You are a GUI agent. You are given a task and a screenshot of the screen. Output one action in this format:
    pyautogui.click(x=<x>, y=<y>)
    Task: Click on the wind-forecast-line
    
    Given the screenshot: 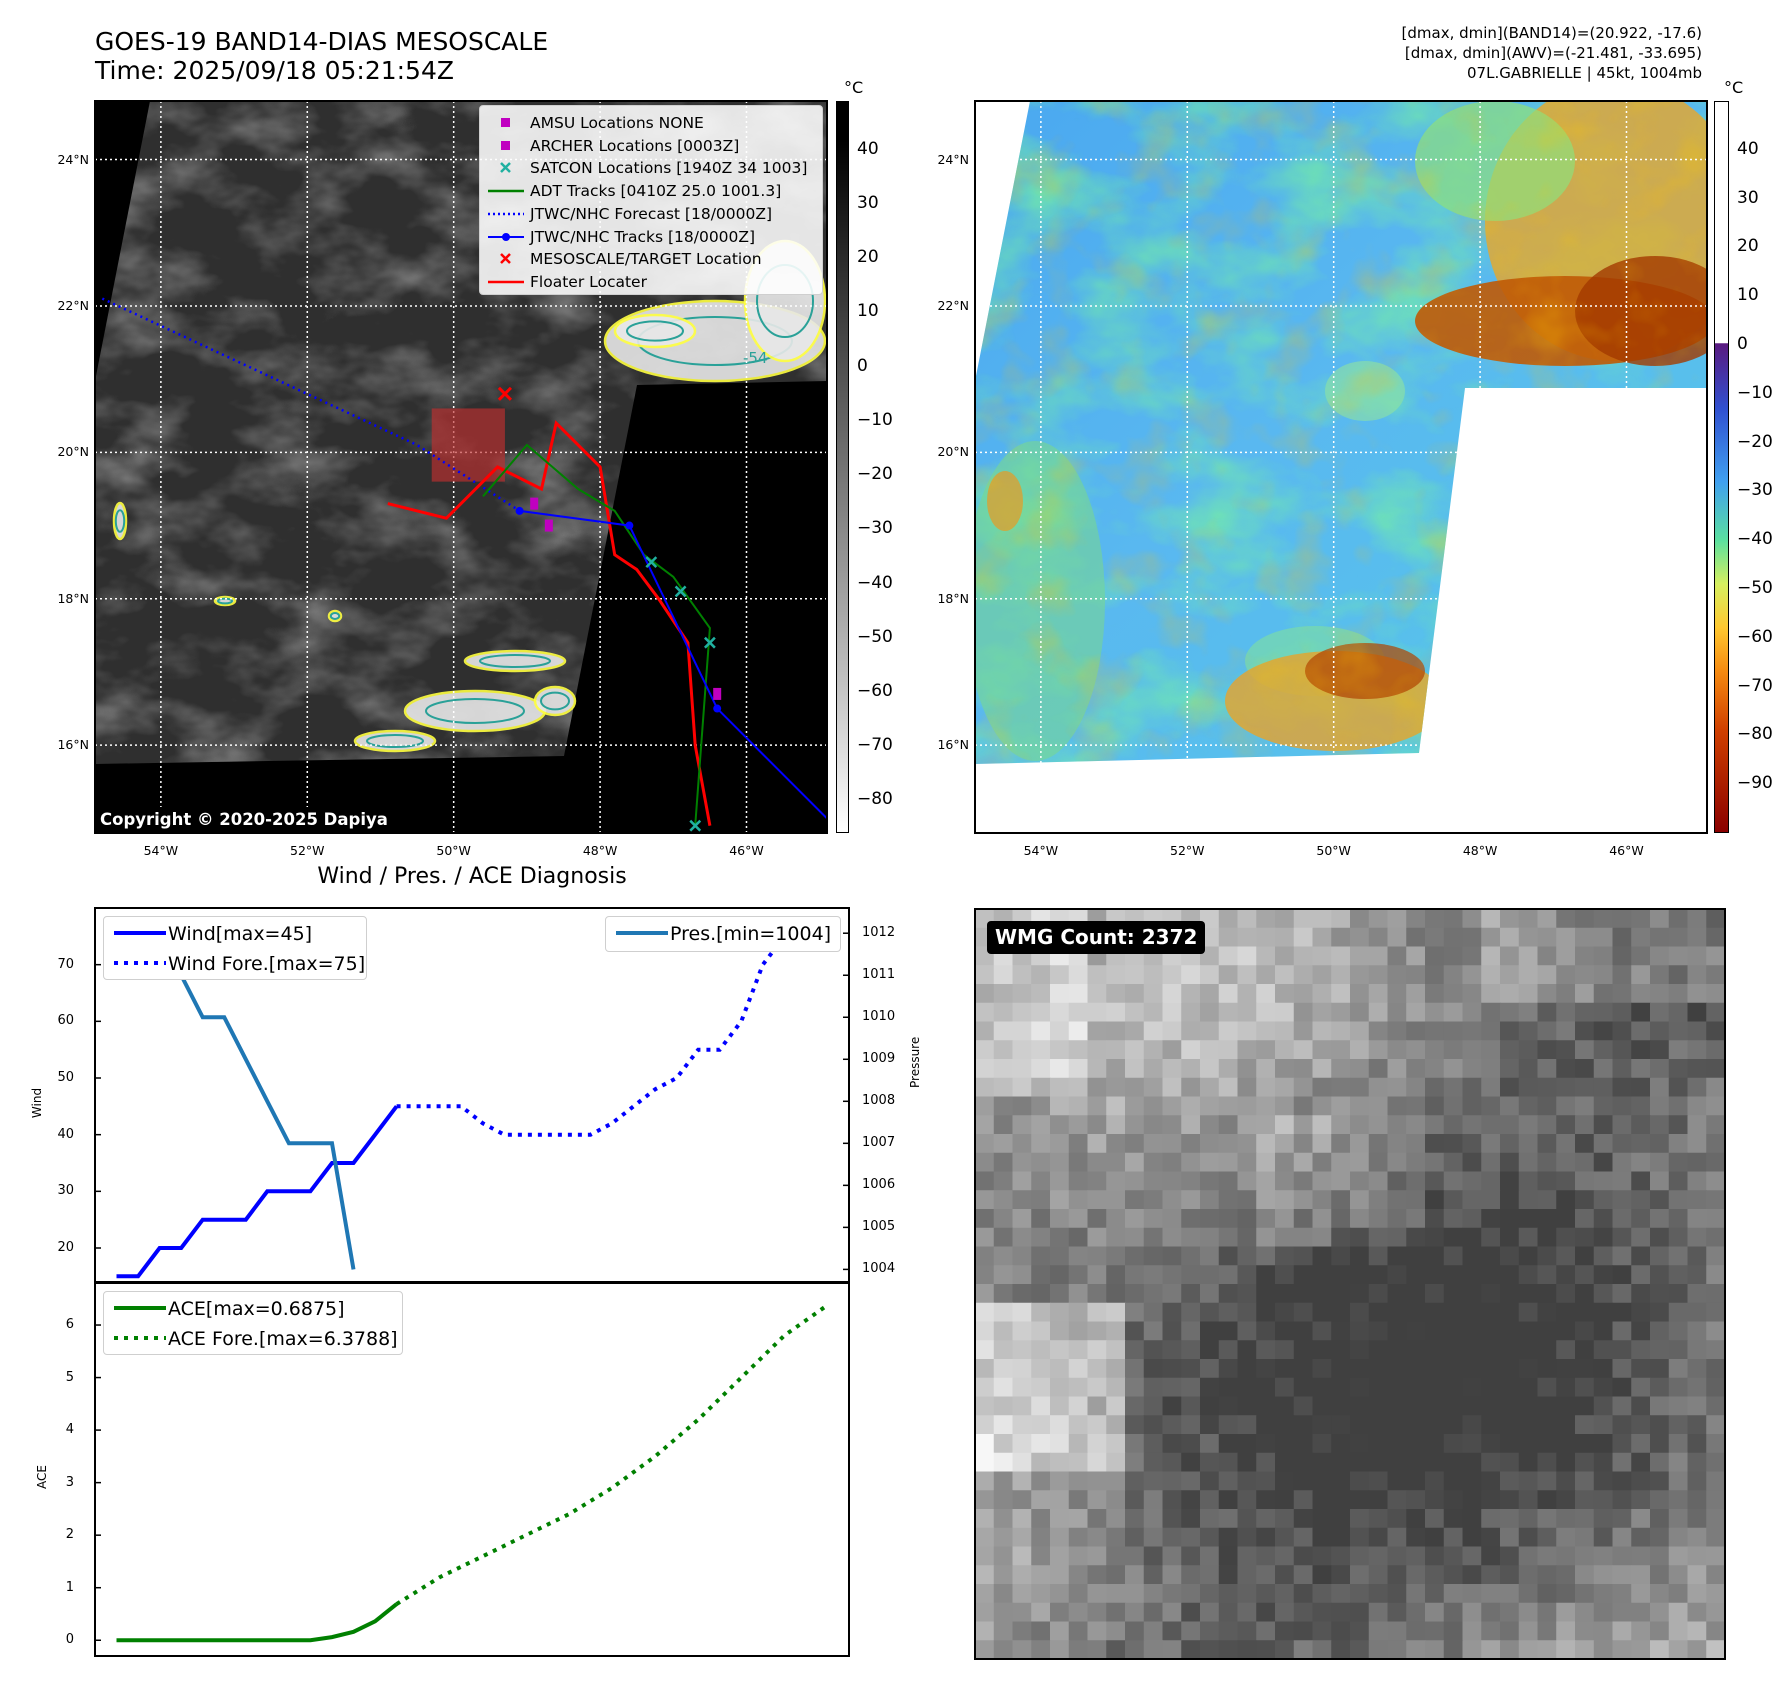 What is the action you would take?
    pyautogui.click(x=601, y=1035)
    